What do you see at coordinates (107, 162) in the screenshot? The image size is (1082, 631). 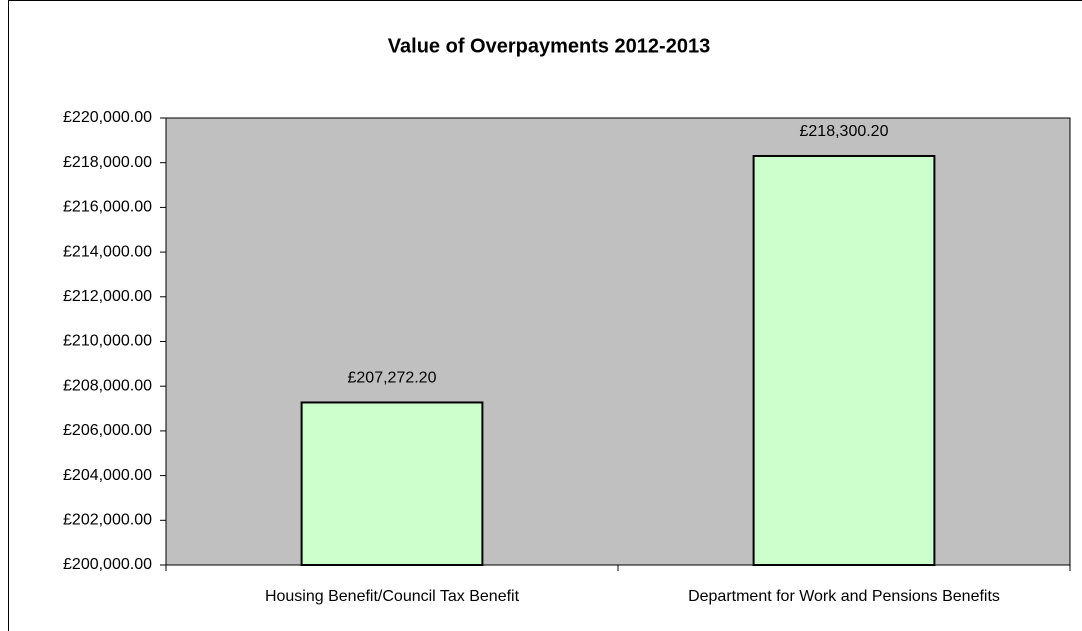 I see `y-tick-label: £218,000.00` at bounding box center [107, 162].